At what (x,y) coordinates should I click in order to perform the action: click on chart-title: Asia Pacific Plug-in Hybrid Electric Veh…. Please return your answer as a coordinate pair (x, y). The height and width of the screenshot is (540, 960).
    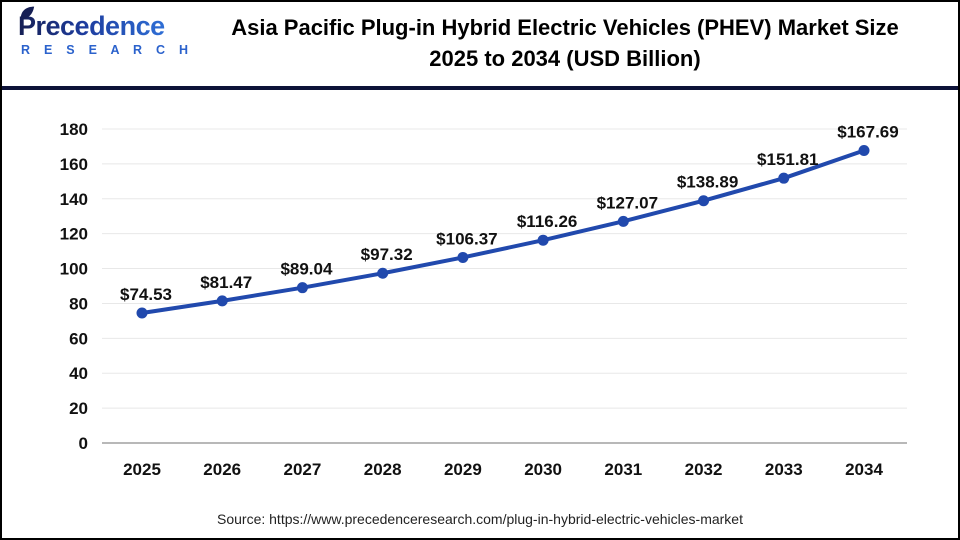
    Looking at the image, I should click on (565, 43).